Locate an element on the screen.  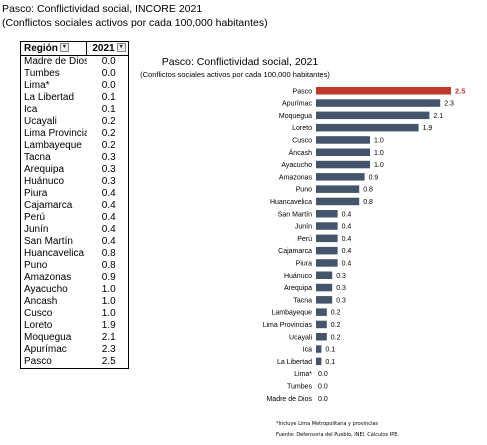
category-label: Arequipa is located at coordinates (298, 288).